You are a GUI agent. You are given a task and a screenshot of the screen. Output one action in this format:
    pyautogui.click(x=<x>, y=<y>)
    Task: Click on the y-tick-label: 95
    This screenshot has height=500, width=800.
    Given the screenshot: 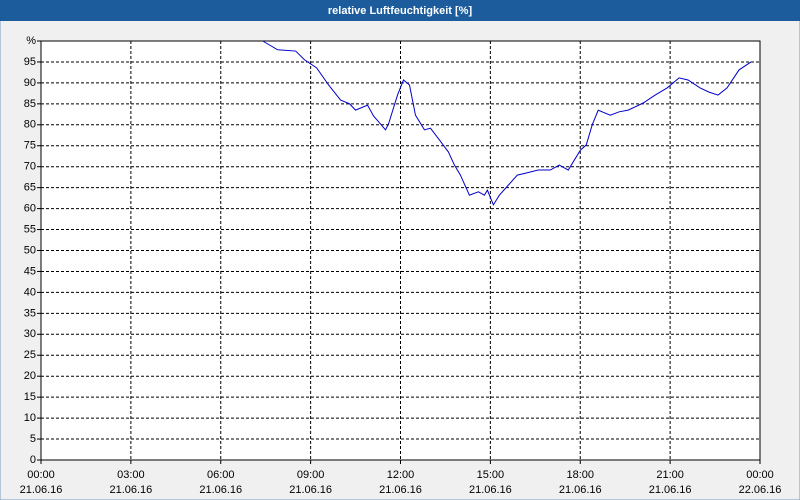 What is the action you would take?
    pyautogui.click(x=30, y=62)
    